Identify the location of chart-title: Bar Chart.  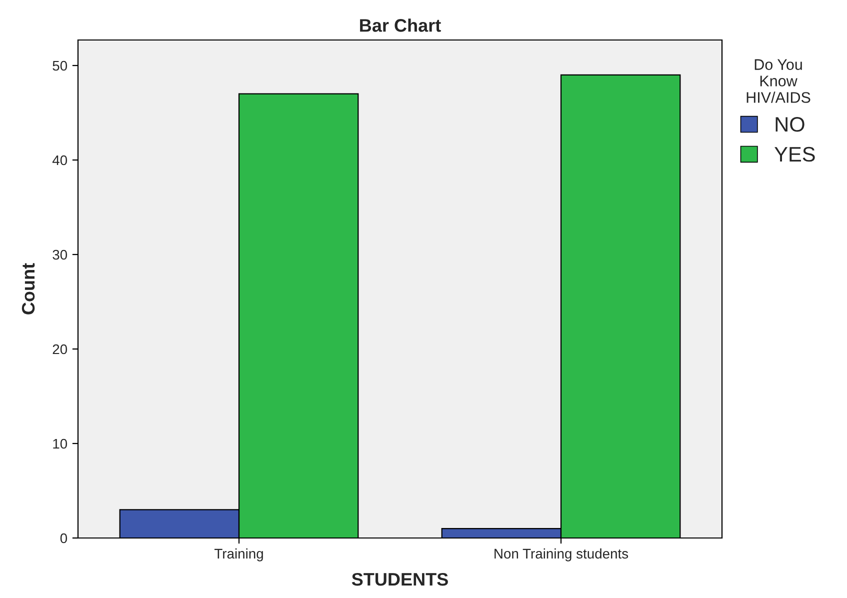
(400, 25).